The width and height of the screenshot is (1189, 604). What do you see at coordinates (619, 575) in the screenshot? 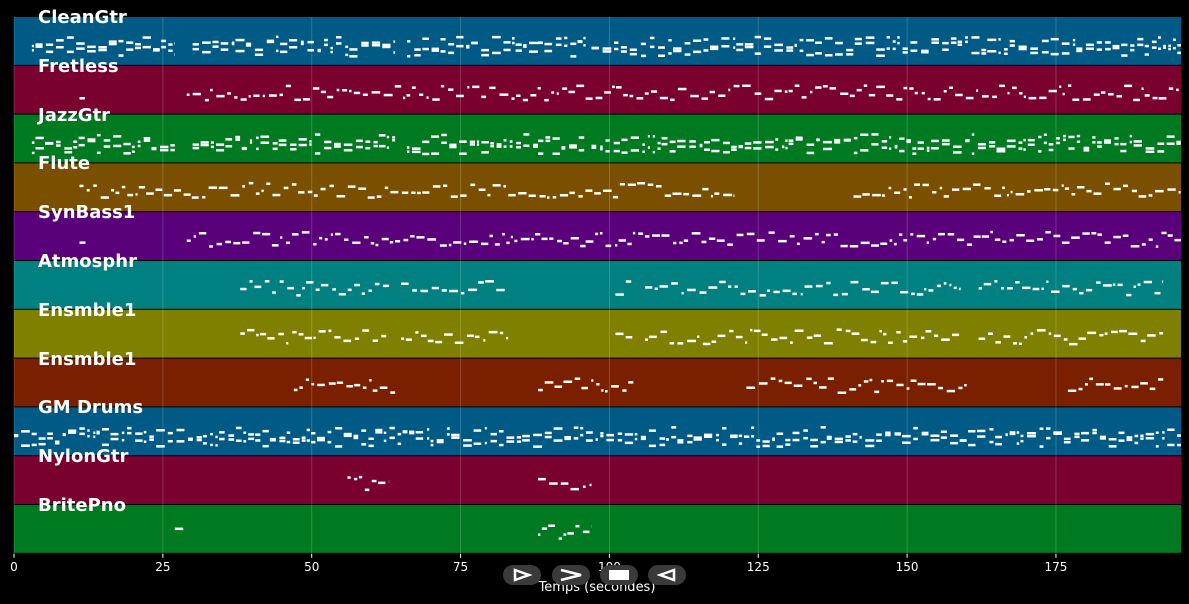
I see `stop-button` at bounding box center [619, 575].